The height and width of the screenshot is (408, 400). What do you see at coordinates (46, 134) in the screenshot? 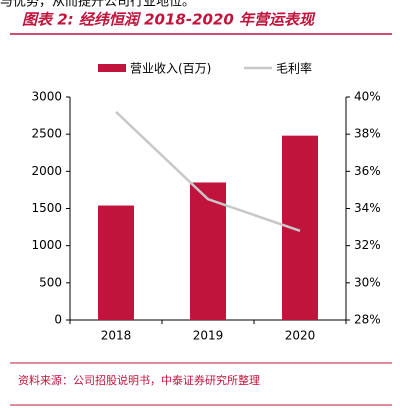
I see `y-tick-label: 2500` at bounding box center [46, 134].